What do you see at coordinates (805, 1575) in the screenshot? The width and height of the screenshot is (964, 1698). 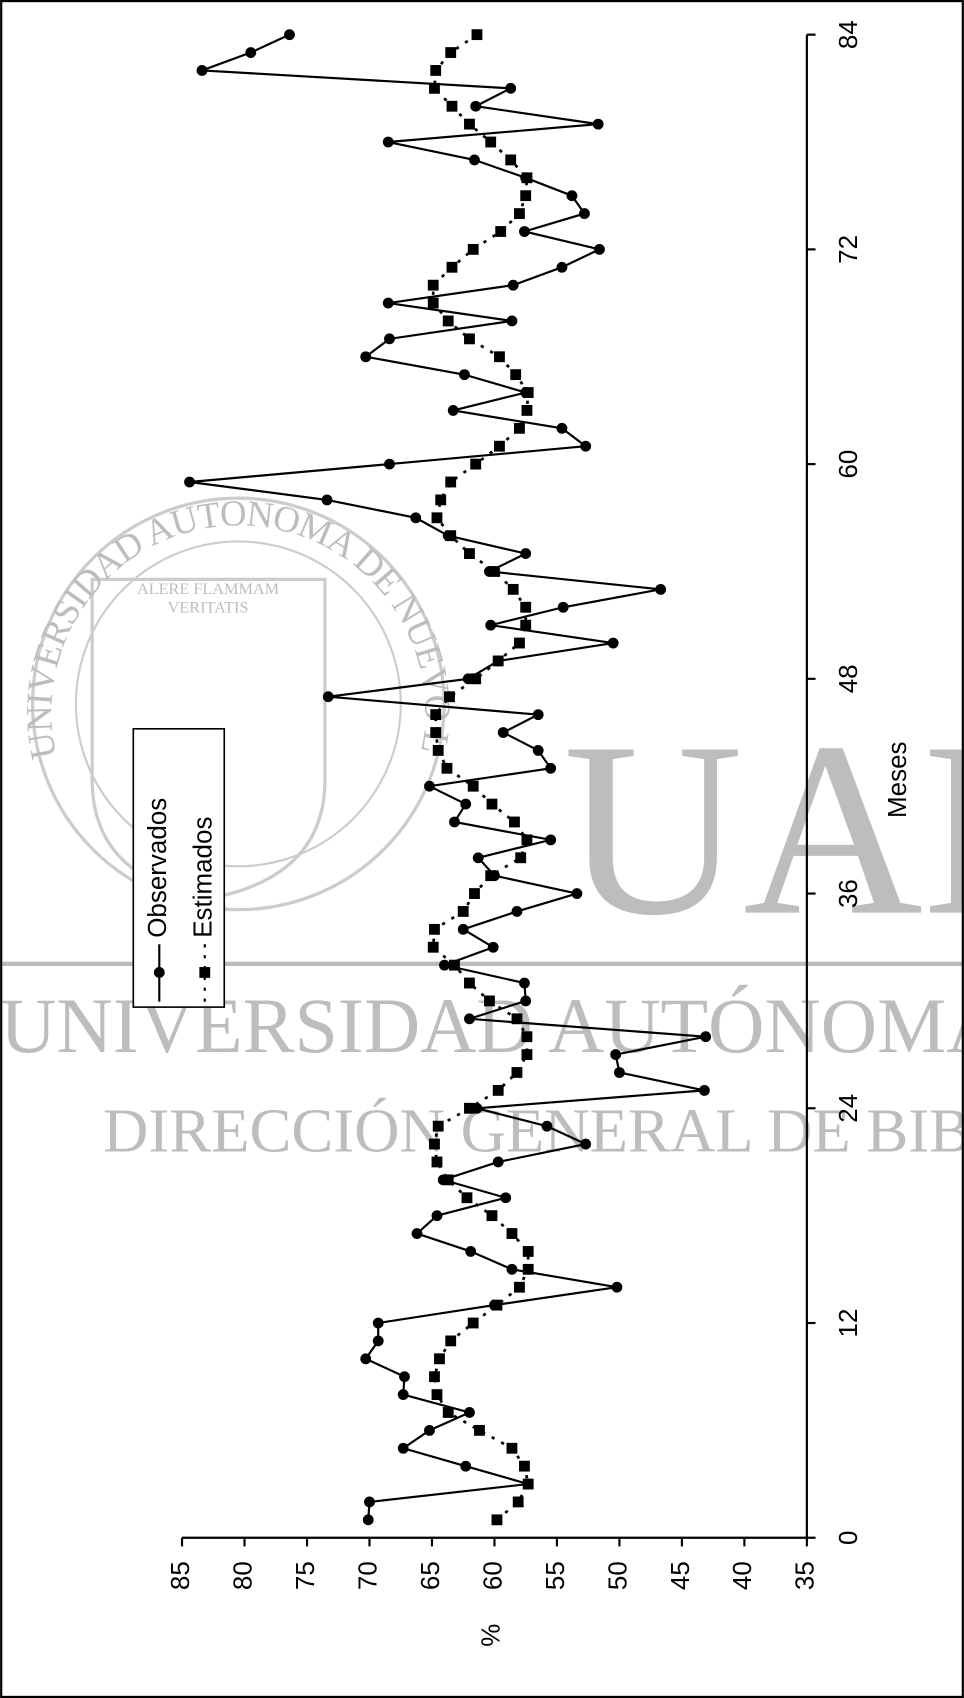 I see `y-tick-label: 35` at bounding box center [805, 1575].